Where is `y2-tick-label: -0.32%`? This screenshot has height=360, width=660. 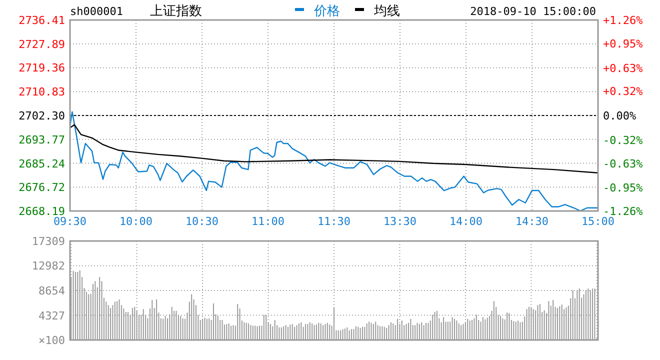 y2-tick-label: -0.32% is located at coordinates (623, 140).